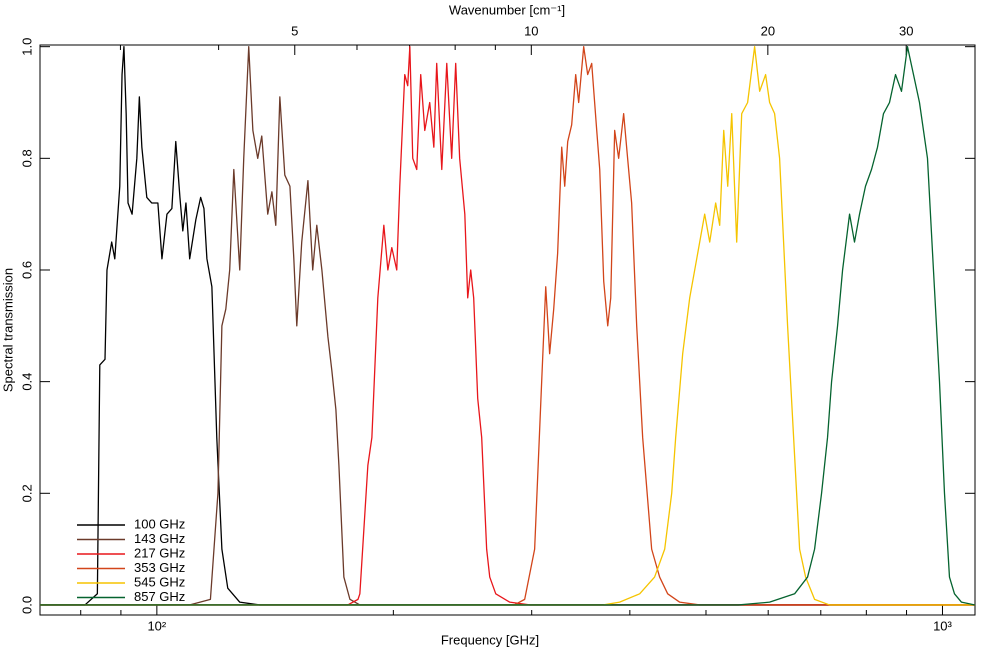 The height and width of the screenshot is (654, 981). What do you see at coordinates (507, 9) in the screenshot?
I see `x2-axis-label: Wavenumber [cm⁻¹]` at bounding box center [507, 9].